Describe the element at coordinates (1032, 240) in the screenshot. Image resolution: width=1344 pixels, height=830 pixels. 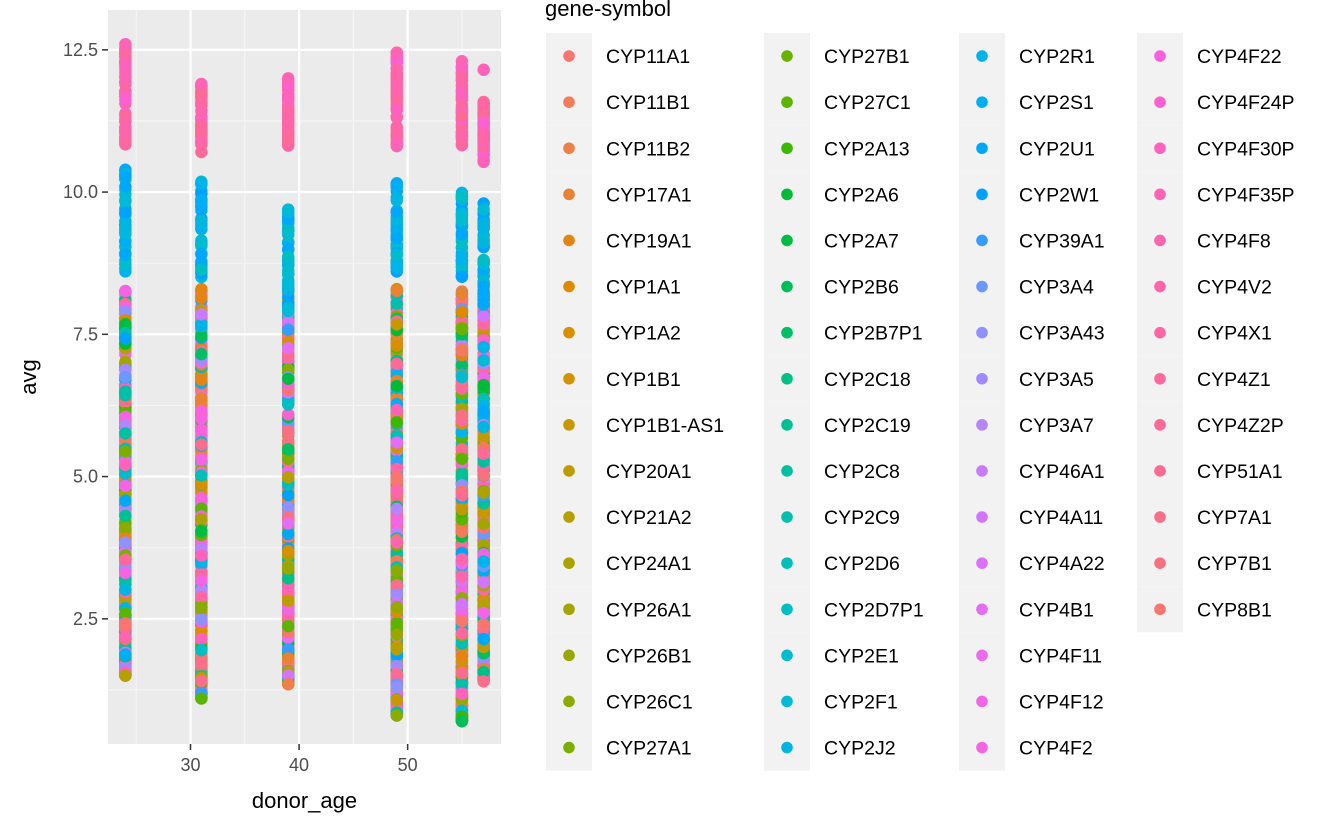
I see `legend-item: CYP39A1` at that location.